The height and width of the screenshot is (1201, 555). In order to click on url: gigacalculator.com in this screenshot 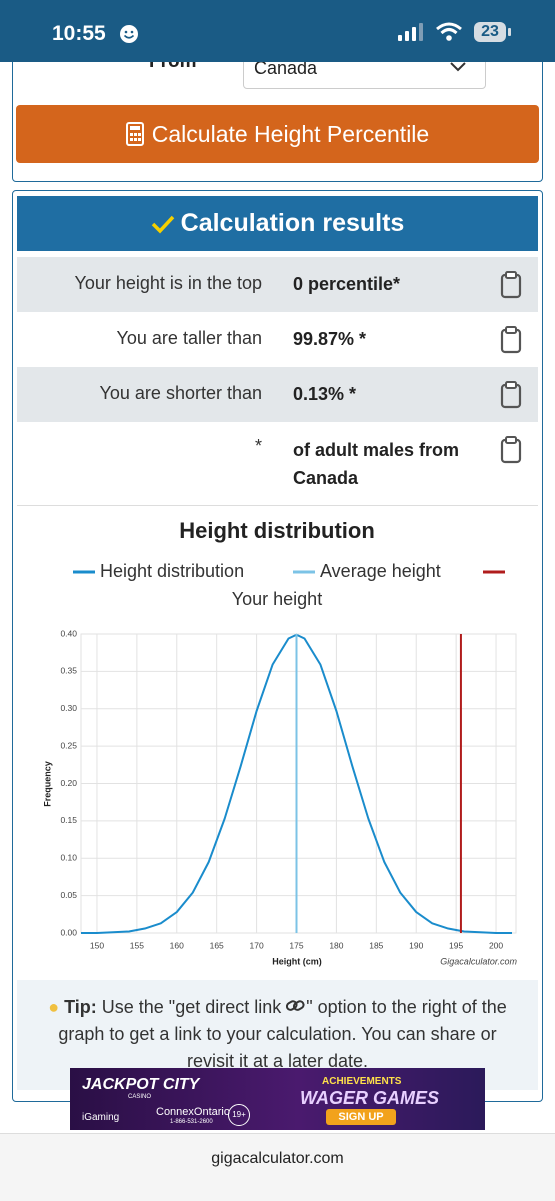, I will do `click(277, 1158)`.